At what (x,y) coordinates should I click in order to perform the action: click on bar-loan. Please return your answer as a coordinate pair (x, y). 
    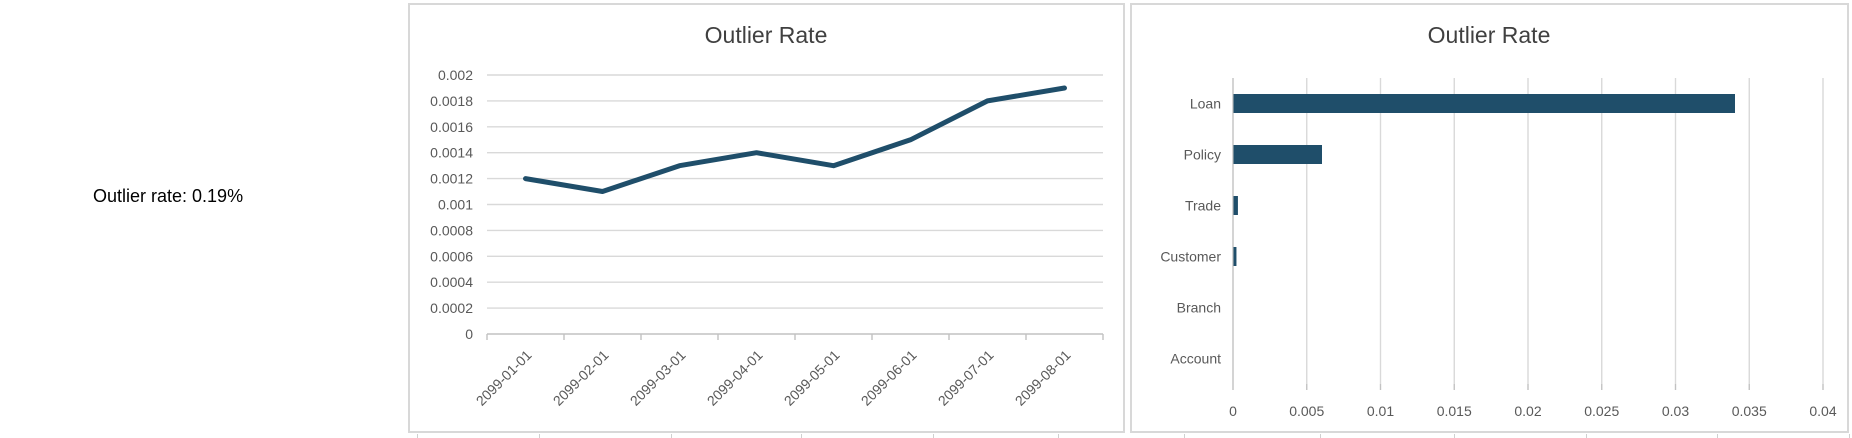
    Looking at the image, I should click on (1484, 103).